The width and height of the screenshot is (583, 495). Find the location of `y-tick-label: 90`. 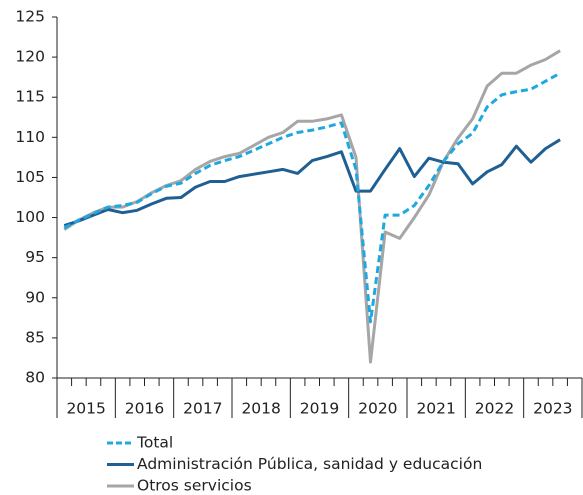

y-tick-label: 90 is located at coordinates (35, 297).